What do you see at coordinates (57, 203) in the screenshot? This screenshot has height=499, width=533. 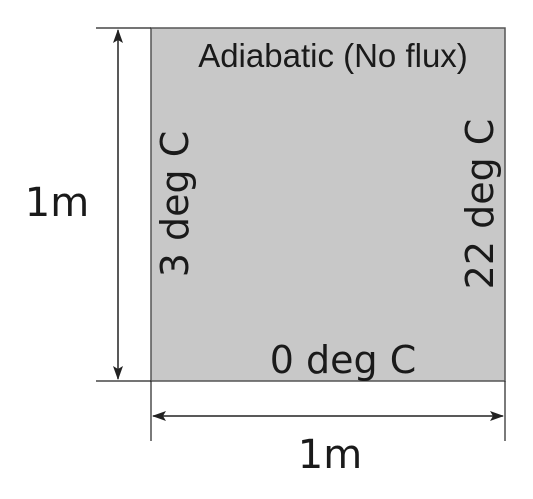 I see `height-dimension-label: 1m` at bounding box center [57, 203].